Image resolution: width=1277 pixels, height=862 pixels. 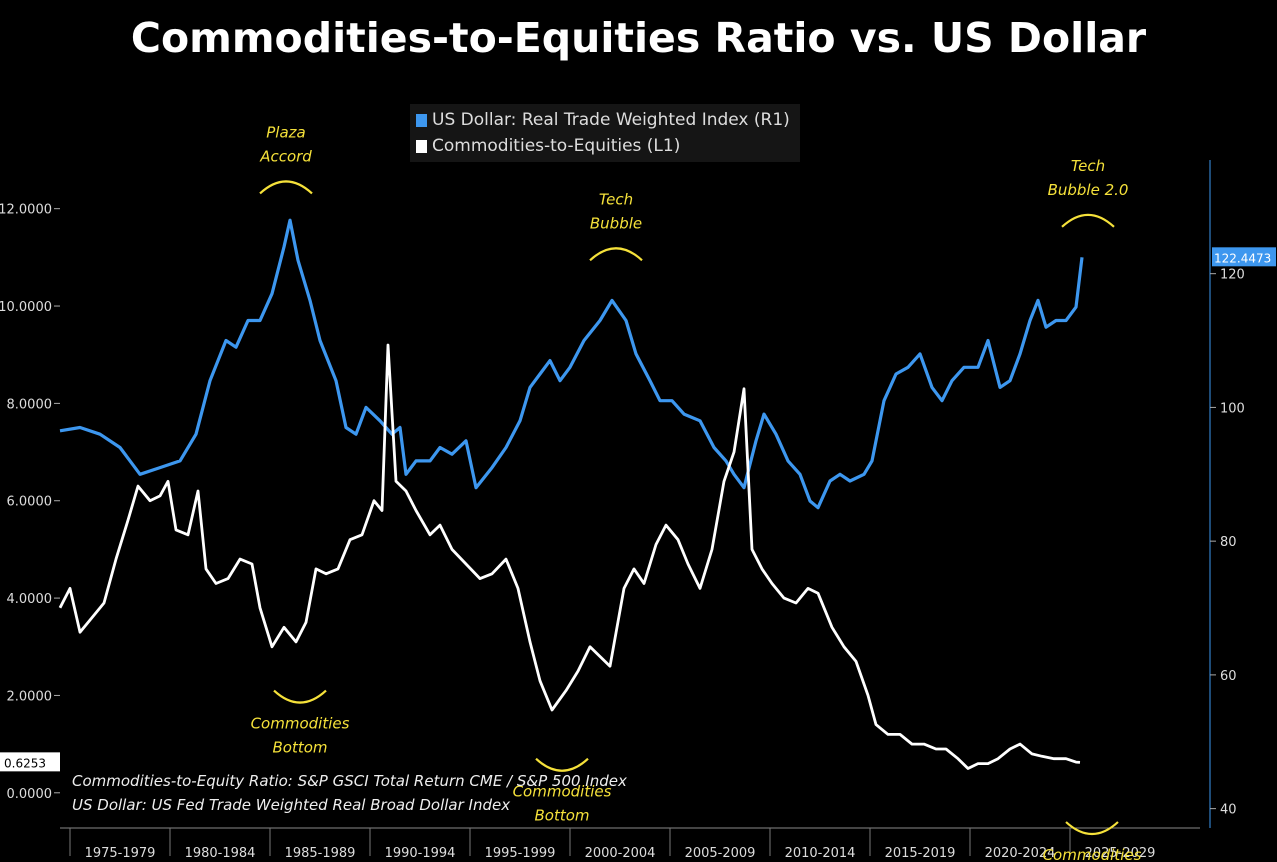 I want to click on y-left-tick-label: 0.0000, so click(x=30, y=794).